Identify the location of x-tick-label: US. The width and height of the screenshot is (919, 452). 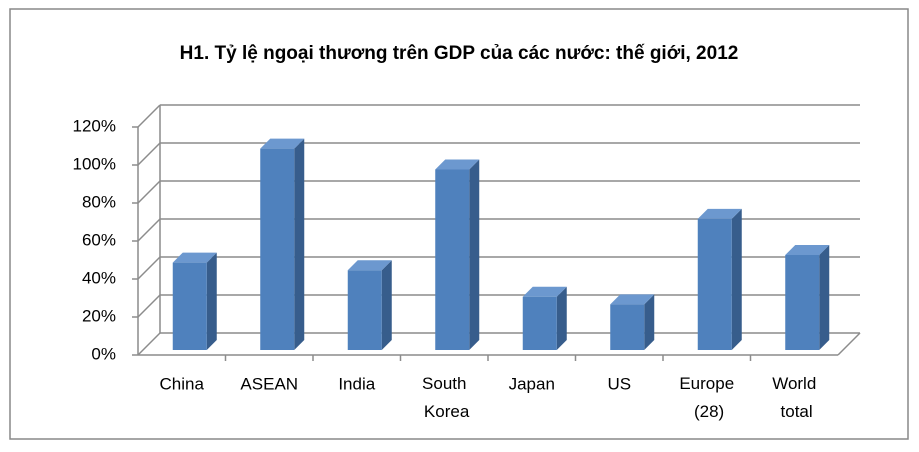
(619, 383).